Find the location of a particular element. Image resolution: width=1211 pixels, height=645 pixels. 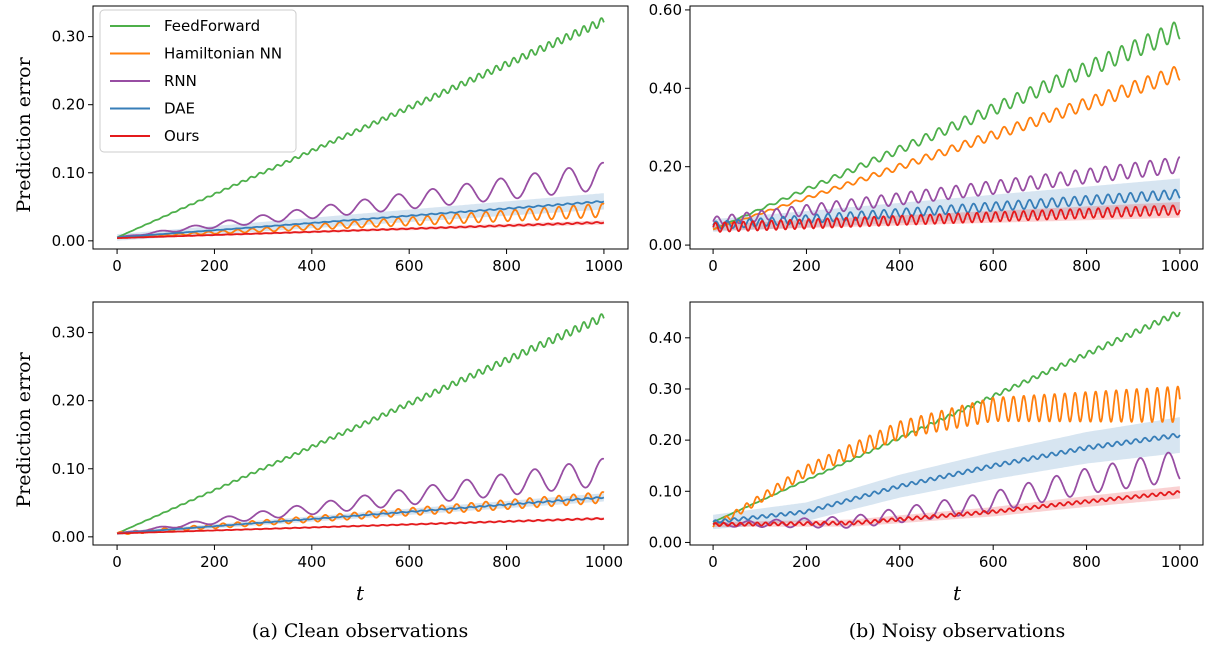

y-tick-label: 0.60 is located at coordinates (665, 10).